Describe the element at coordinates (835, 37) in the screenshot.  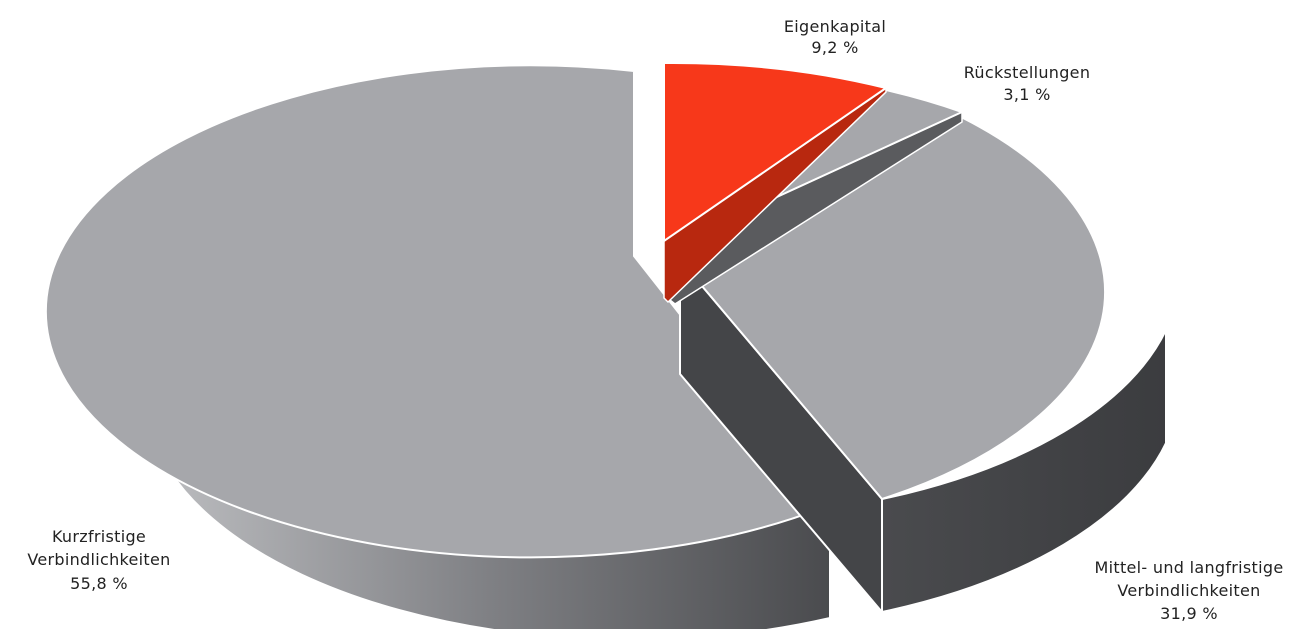
I see `label-eigenkapital: Eigenkapital 9,2 %` at that location.